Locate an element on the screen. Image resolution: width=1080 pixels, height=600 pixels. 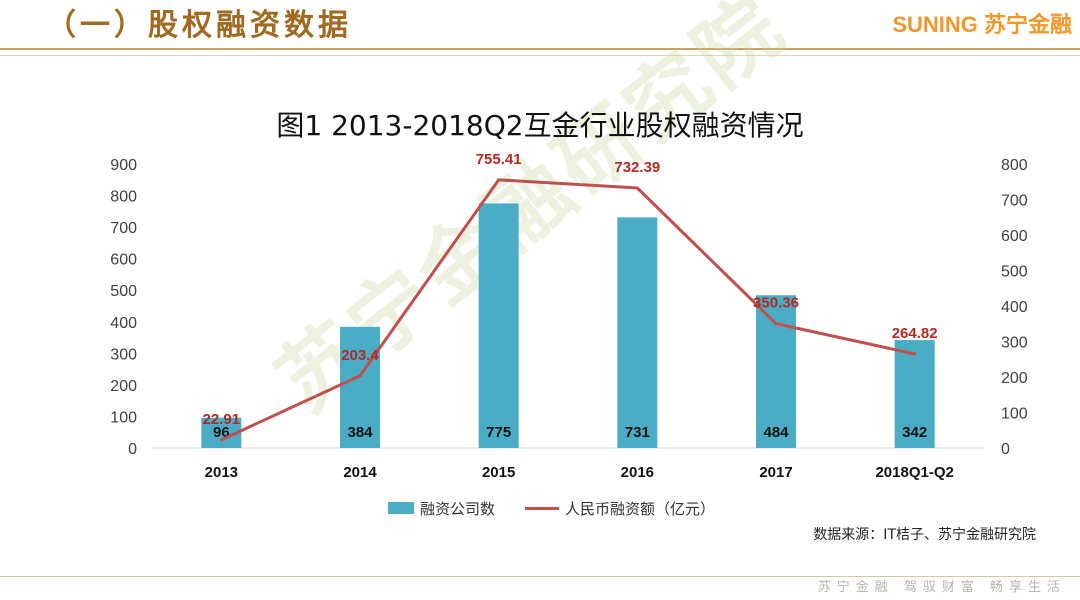
line-data-label: 350.36 is located at coordinates (776, 303).